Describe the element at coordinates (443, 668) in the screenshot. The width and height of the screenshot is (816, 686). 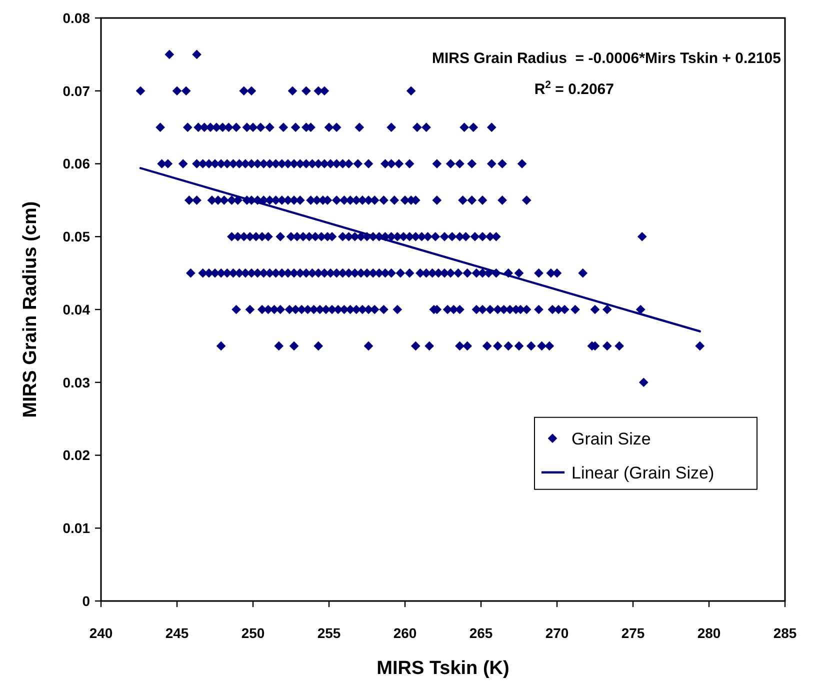
I see `x-axis-title: MIRS Tskin (K)` at that location.